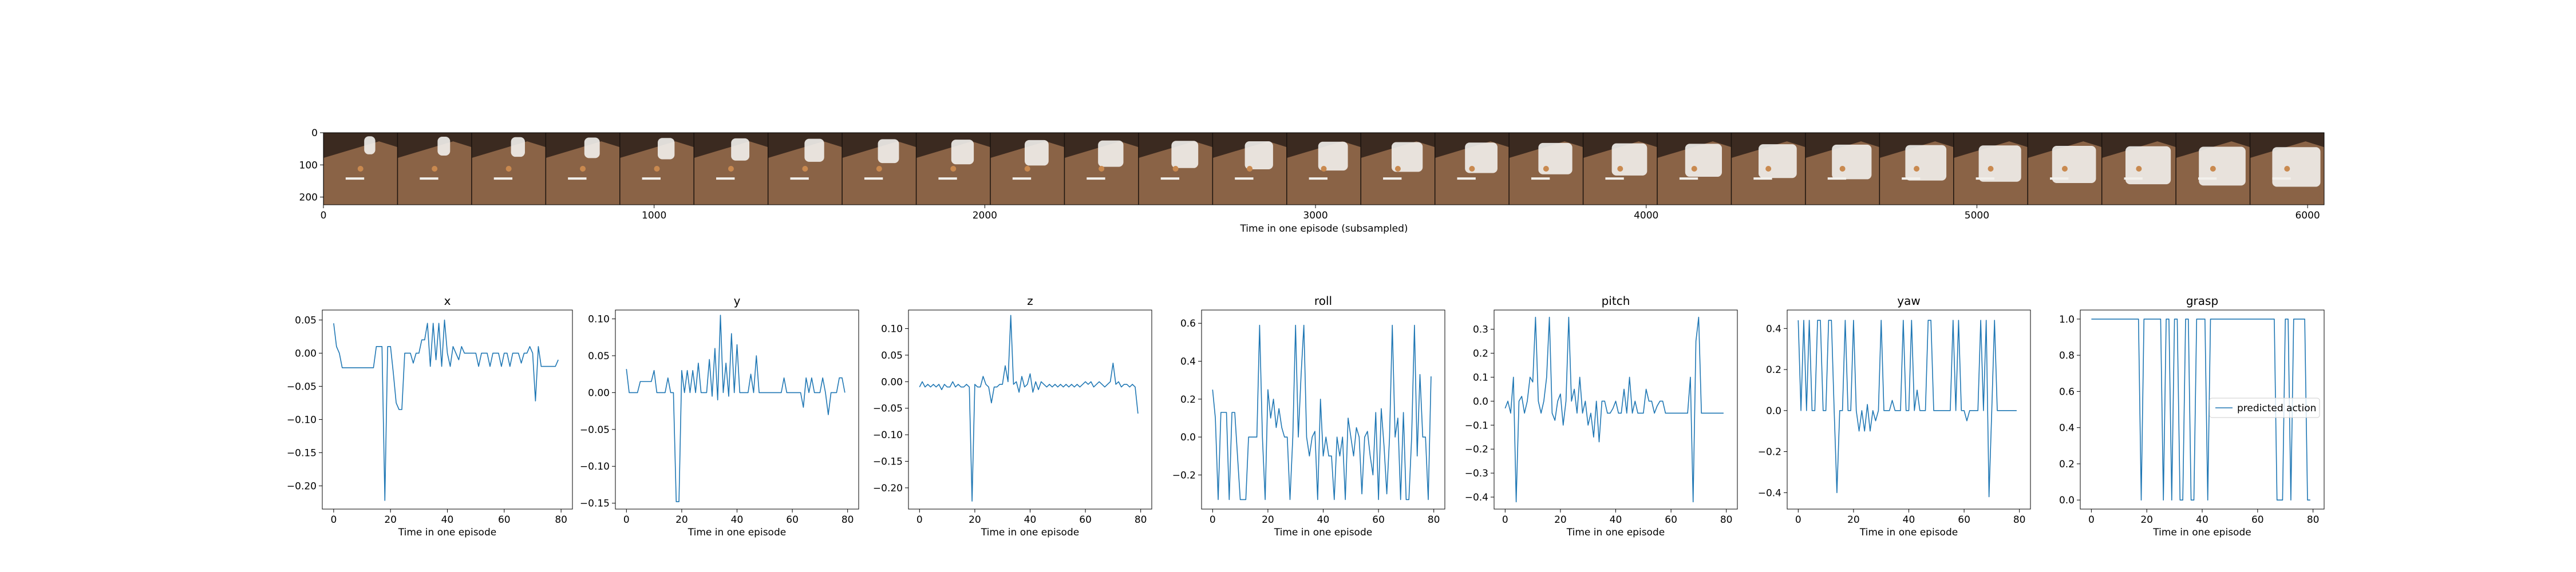  Describe the element at coordinates (736, 408) in the screenshot. I see `series-line-y` at that location.